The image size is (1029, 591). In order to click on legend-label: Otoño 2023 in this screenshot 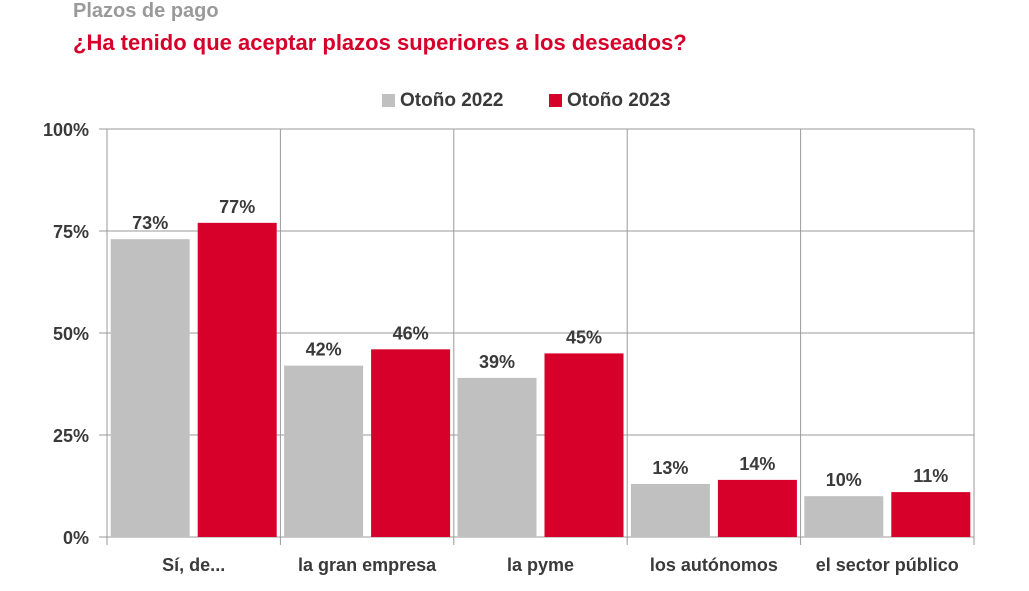, I will do `click(618, 100)`.